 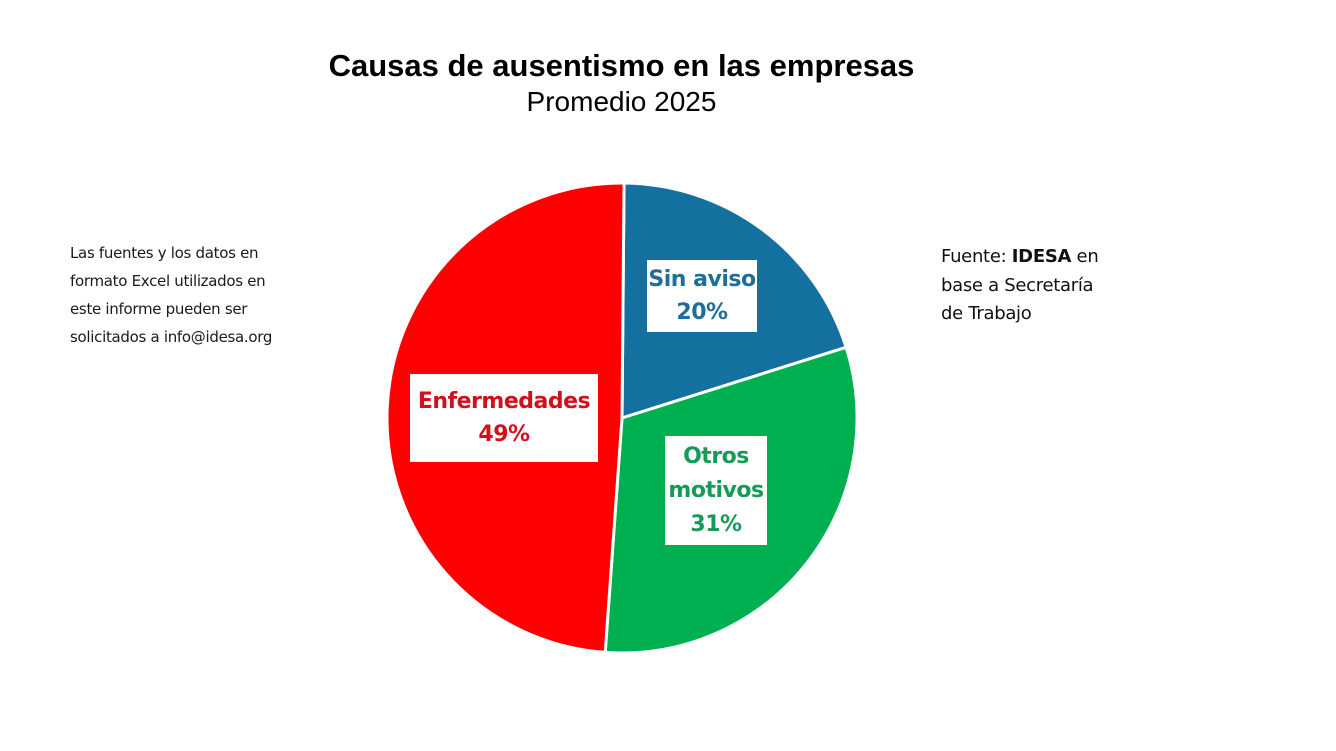 What do you see at coordinates (976, 256) in the screenshot?
I see `source-prefix: Fuente:` at bounding box center [976, 256].